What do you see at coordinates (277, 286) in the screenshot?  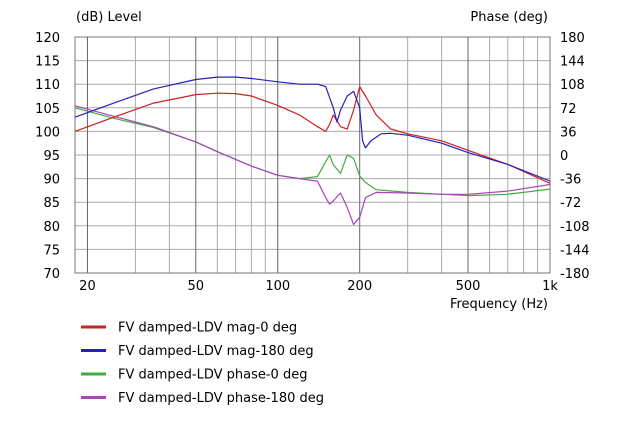 I see `x-tick-label: 100` at bounding box center [277, 286].